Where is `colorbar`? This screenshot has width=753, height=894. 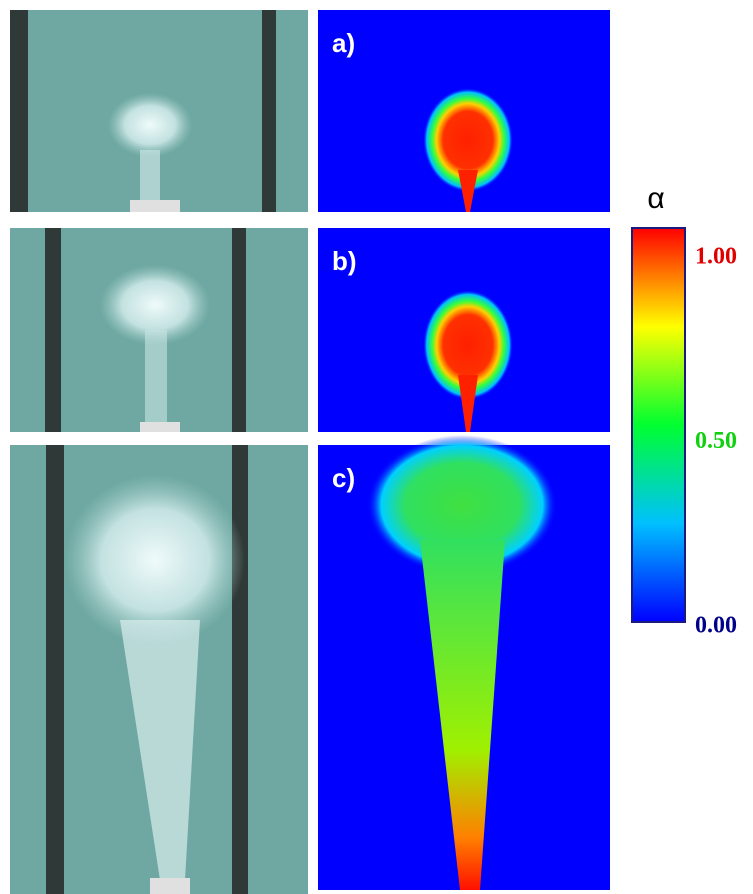 colorbar is located at coordinates (658, 425).